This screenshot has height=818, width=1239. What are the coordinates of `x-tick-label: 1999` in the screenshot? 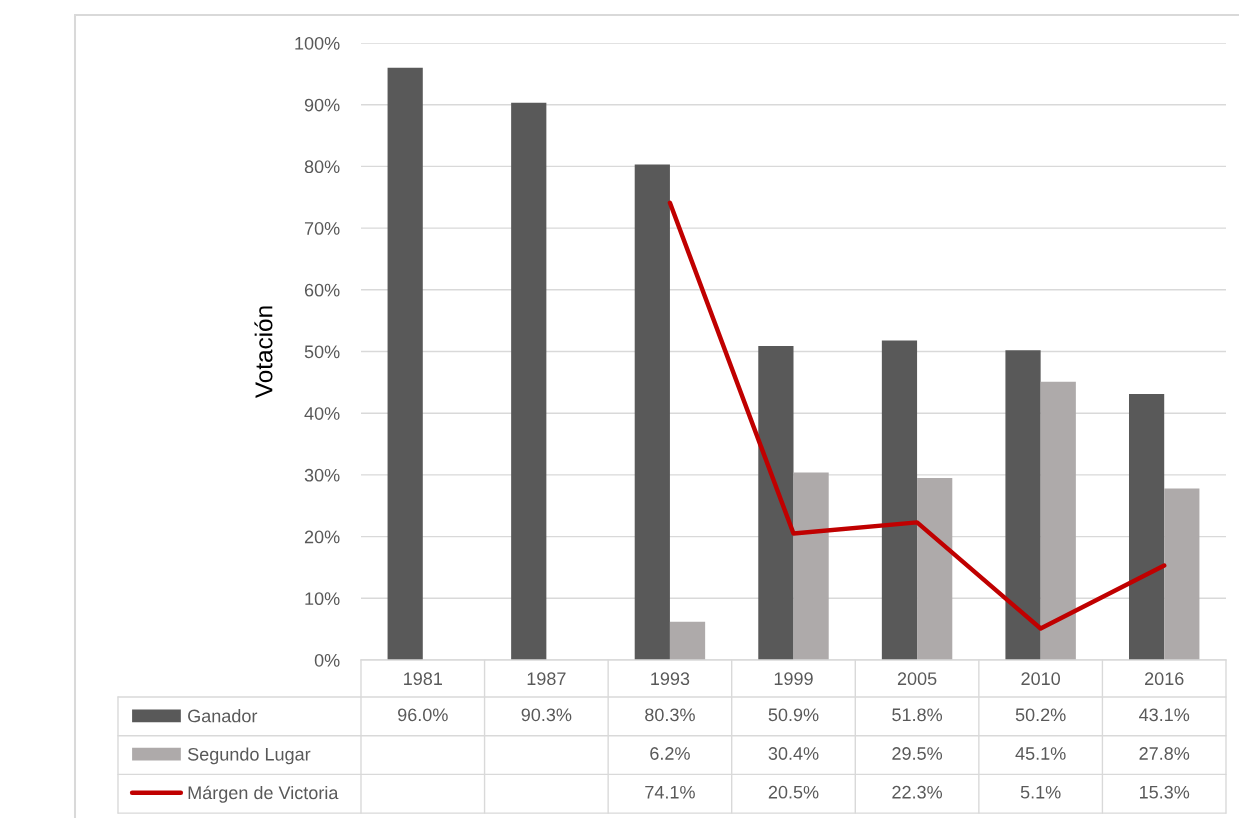 It's located at (793, 679).